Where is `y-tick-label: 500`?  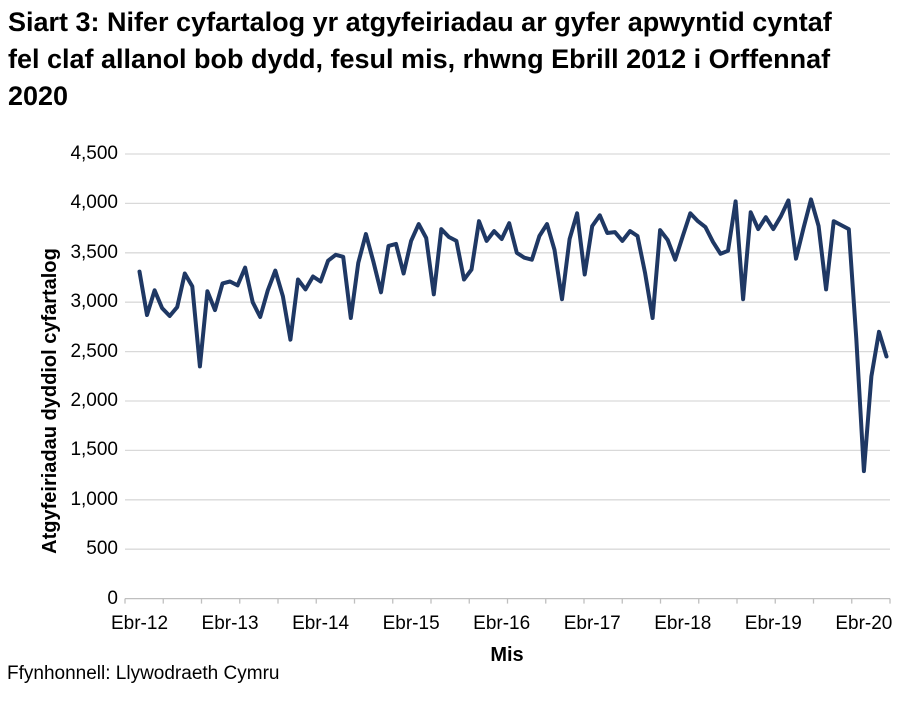 y-tick-label: 500 is located at coordinates (102, 549).